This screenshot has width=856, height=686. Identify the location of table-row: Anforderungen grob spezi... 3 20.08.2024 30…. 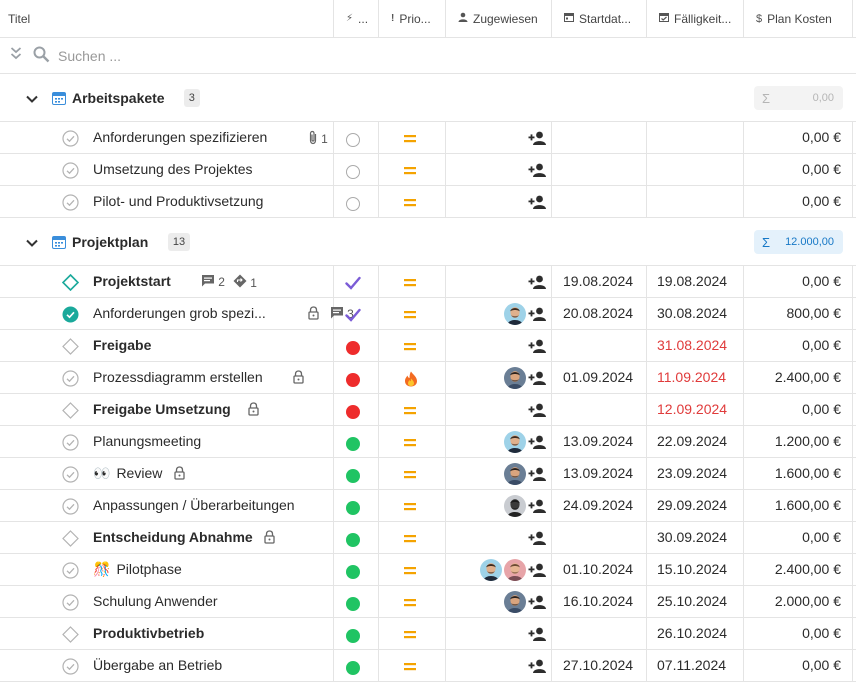
(428, 314).